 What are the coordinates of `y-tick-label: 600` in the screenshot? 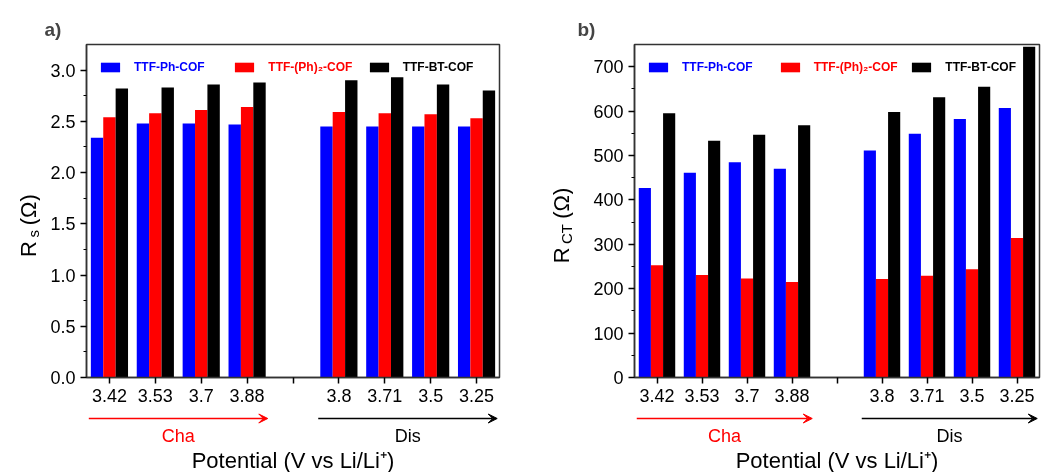 It's located at (608, 111).